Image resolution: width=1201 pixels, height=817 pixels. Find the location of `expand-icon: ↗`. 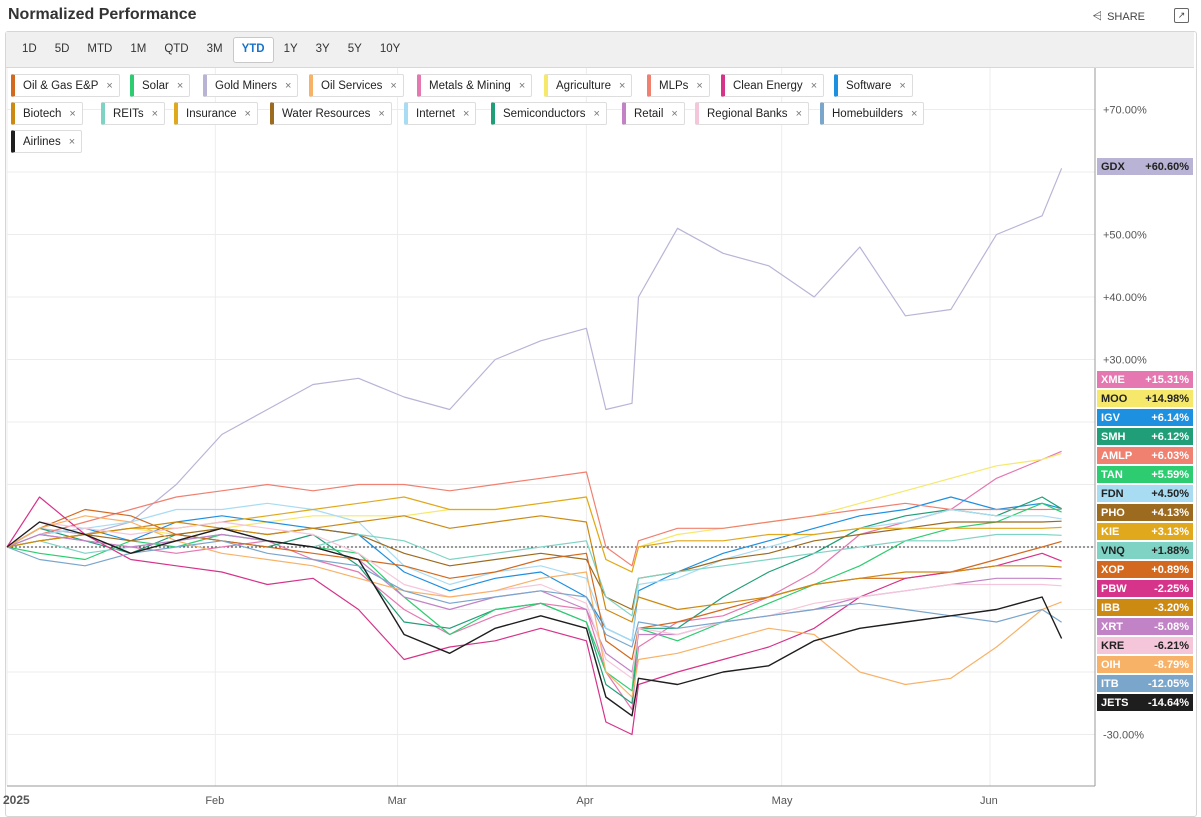

expand-icon: ↗ is located at coordinates (1181, 15).